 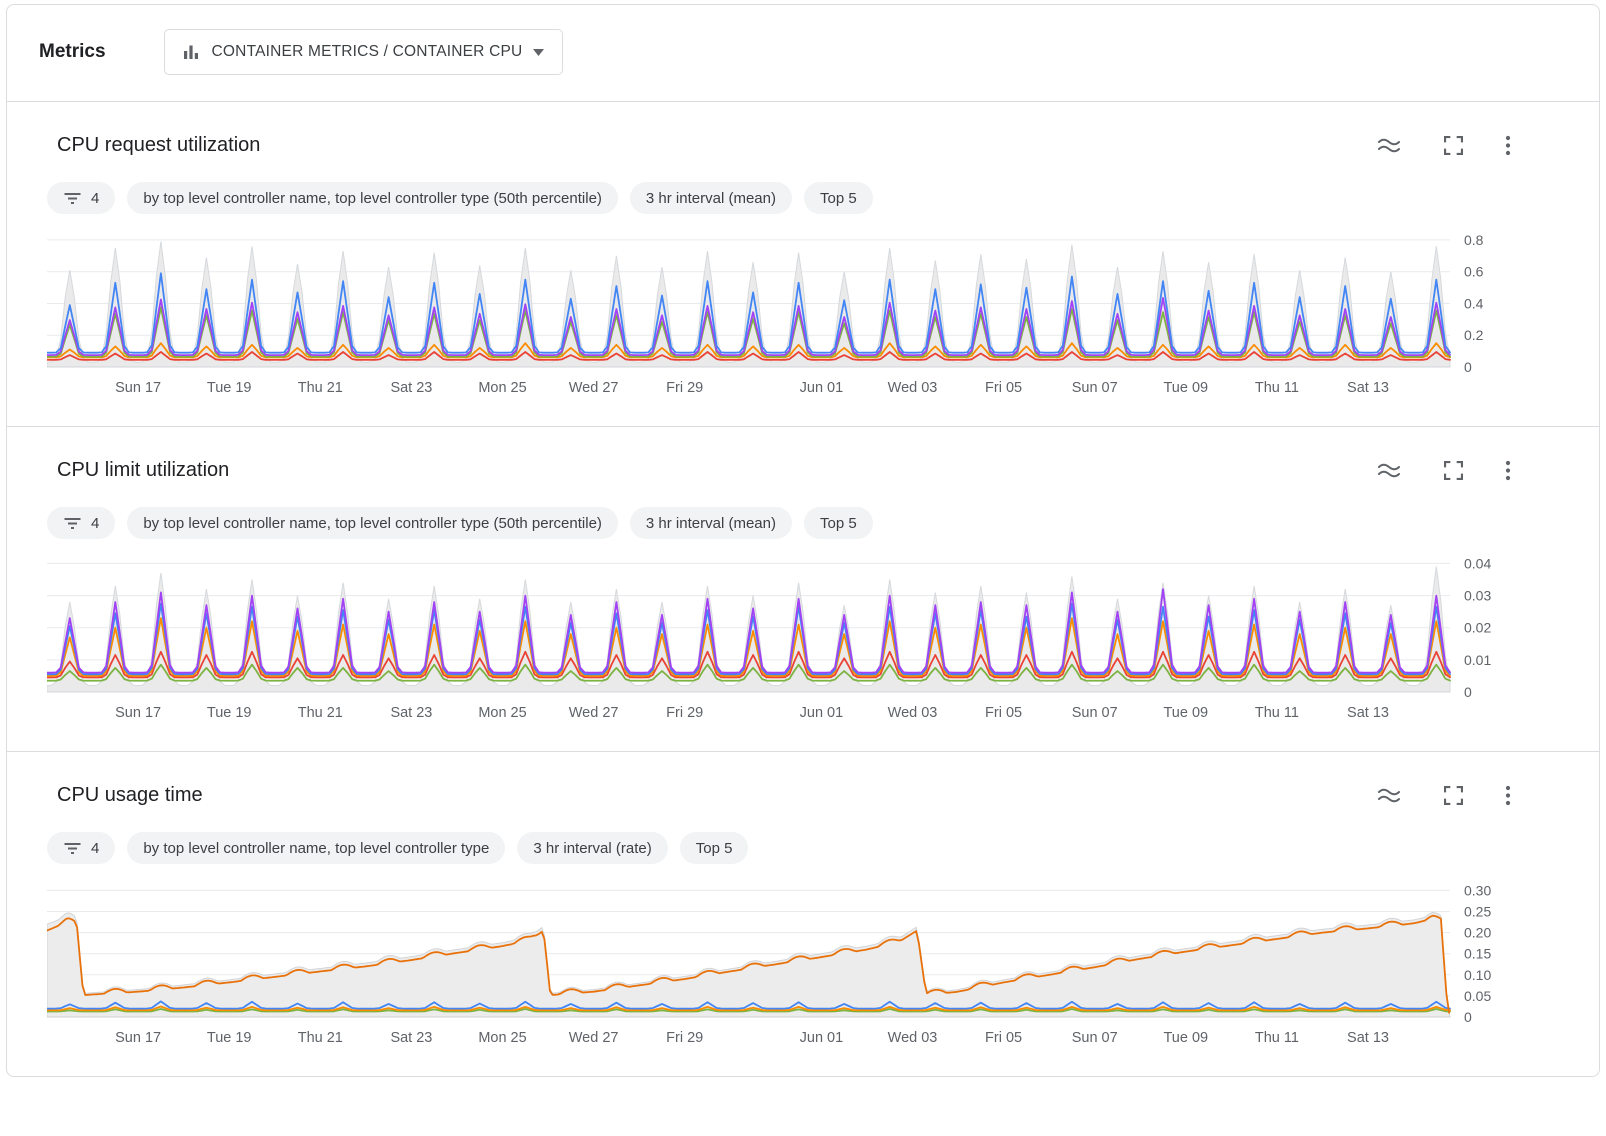 I want to click on y-axis-tick-label: 0.4, so click(x=1474, y=304).